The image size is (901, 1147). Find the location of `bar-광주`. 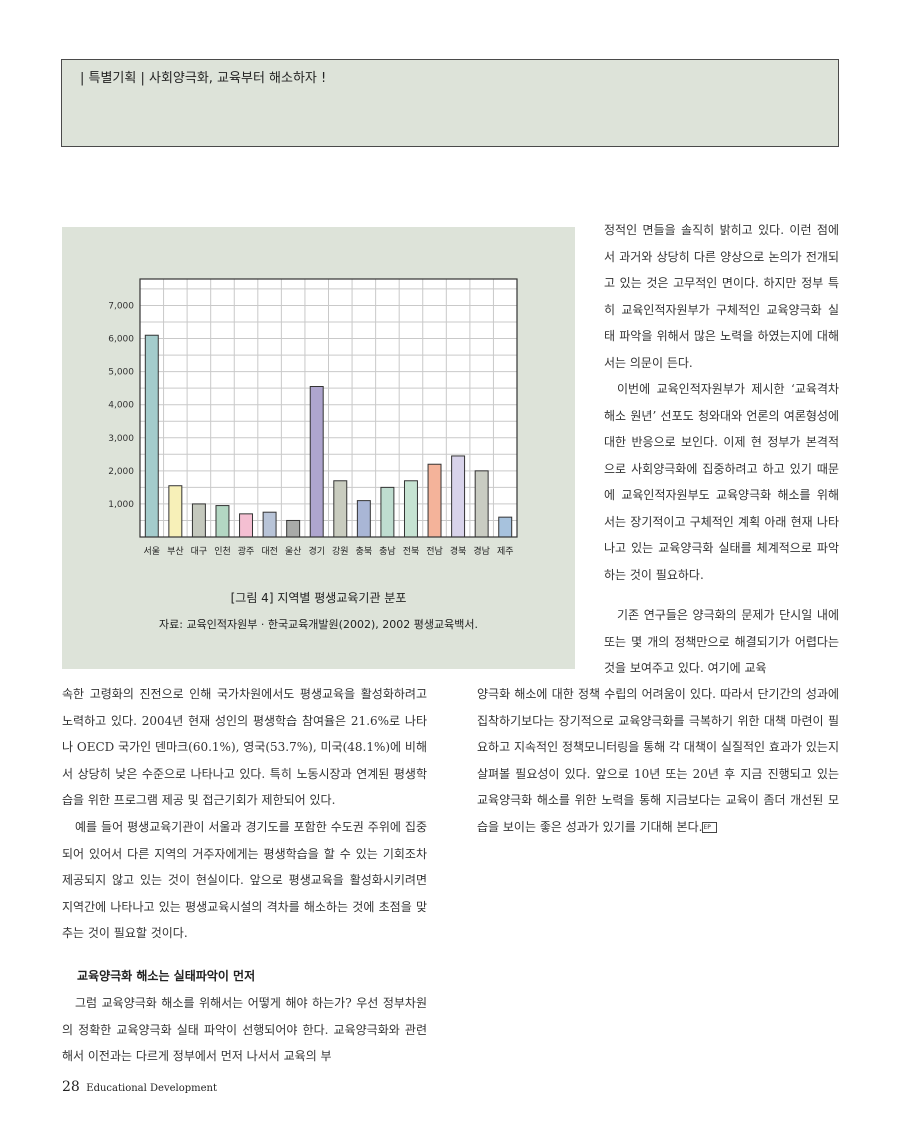

bar-광주 is located at coordinates (246, 525).